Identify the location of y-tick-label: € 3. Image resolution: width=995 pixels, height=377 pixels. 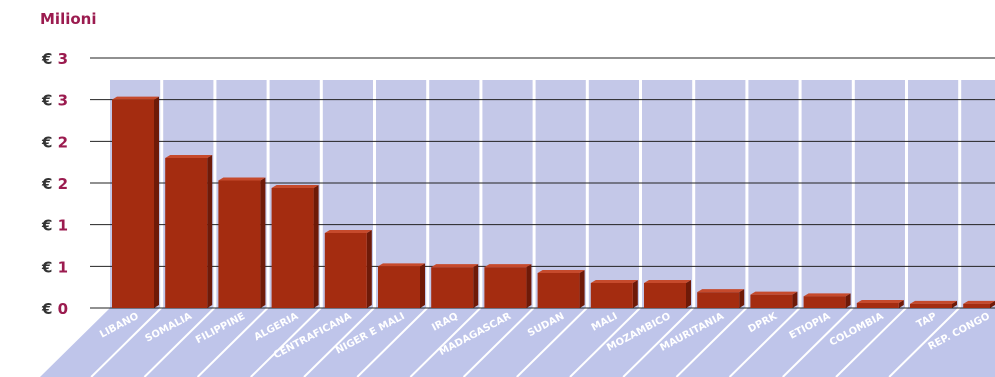
(54, 101).